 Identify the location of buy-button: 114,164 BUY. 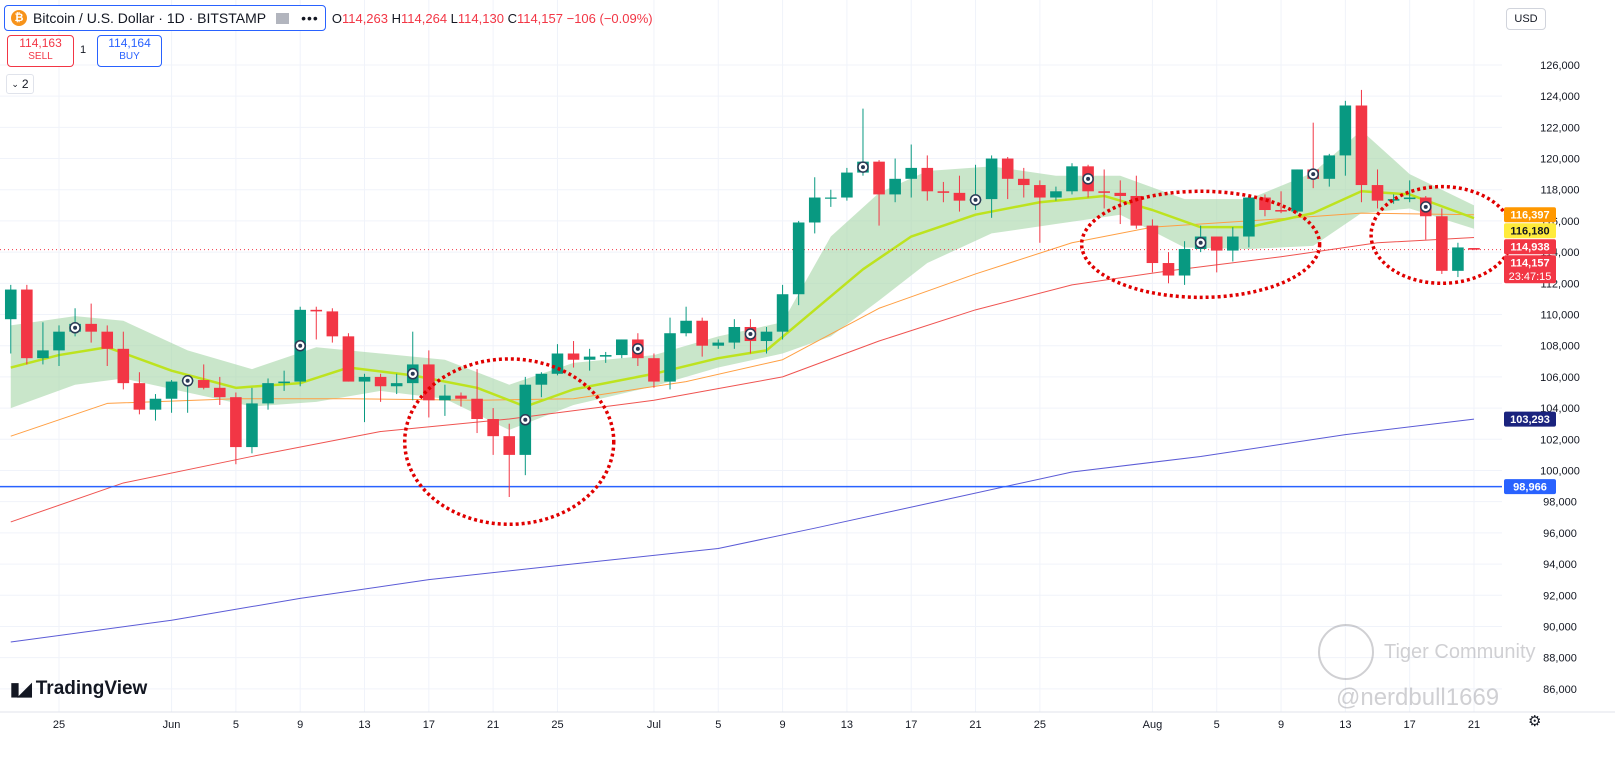
(129, 51).